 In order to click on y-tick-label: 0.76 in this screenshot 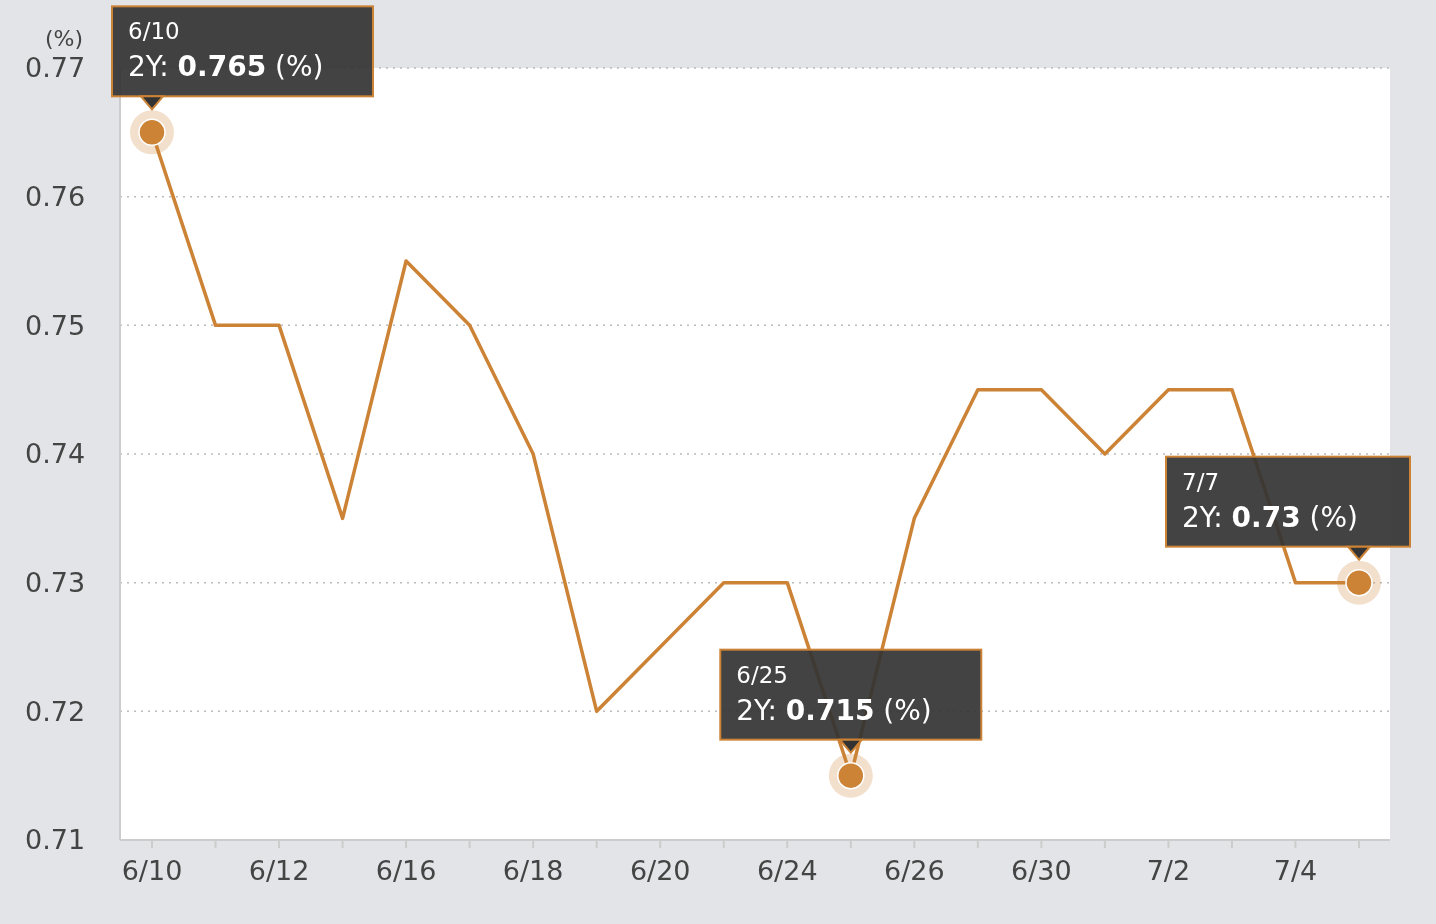, I will do `click(55, 197)`.